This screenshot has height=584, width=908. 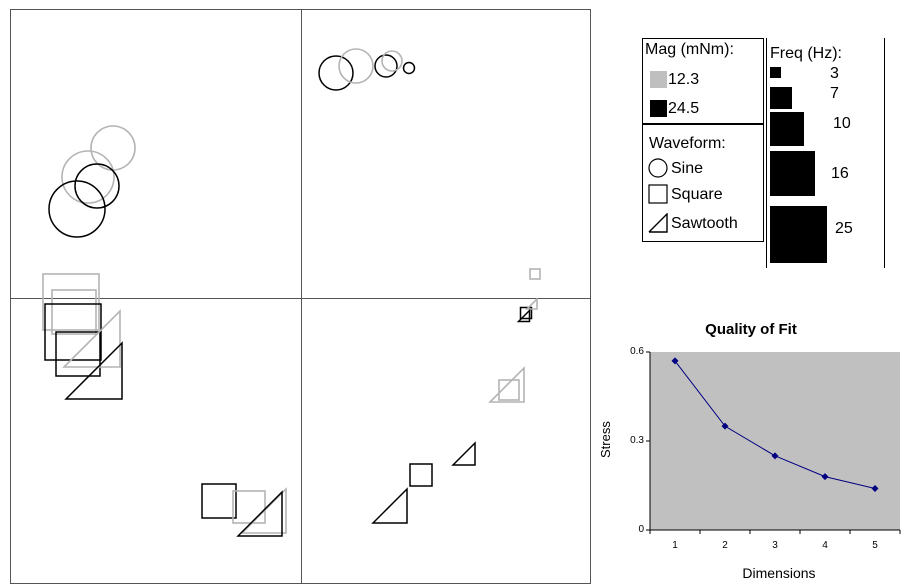 I want to click on y-tick-label-1: 0.3, so click(x=637, y=440).